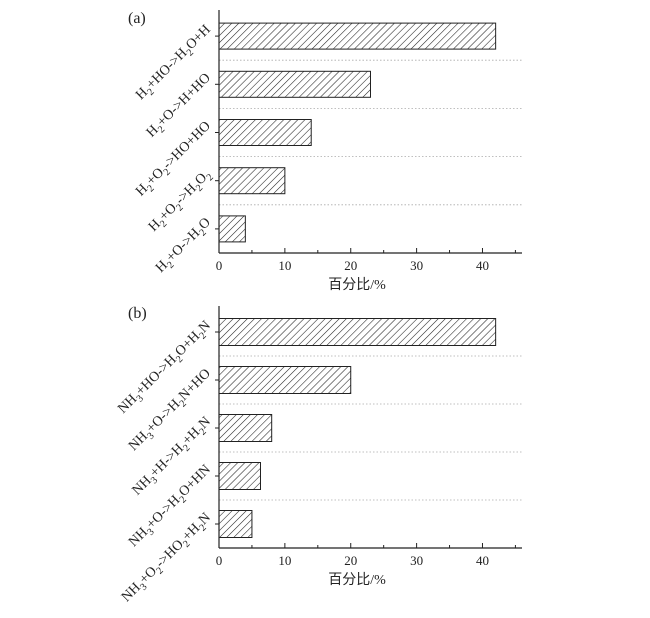  I want to click on category-label-4: NH3+O->H2O+HN, so click(171, 507).